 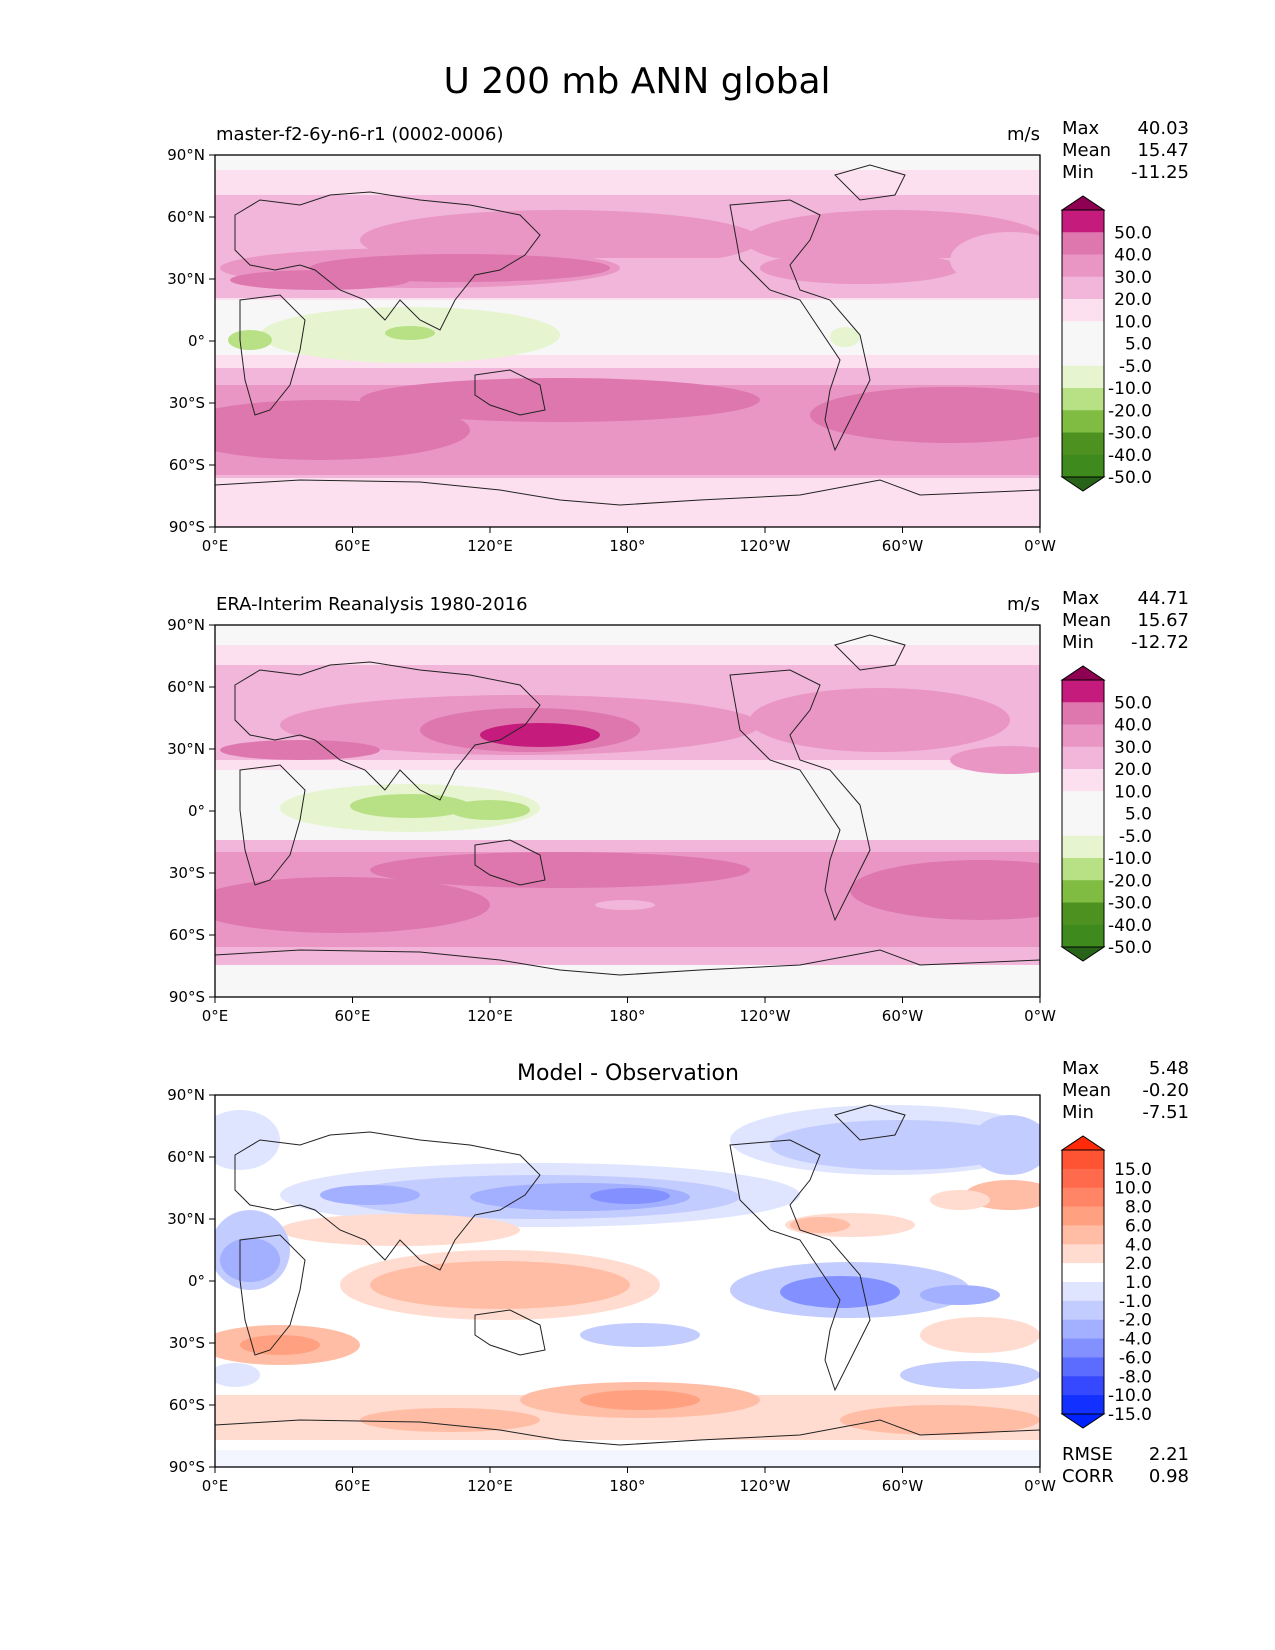 I want to click on summary-label-rmse: RMSE, so click(x=1087, y=1454).